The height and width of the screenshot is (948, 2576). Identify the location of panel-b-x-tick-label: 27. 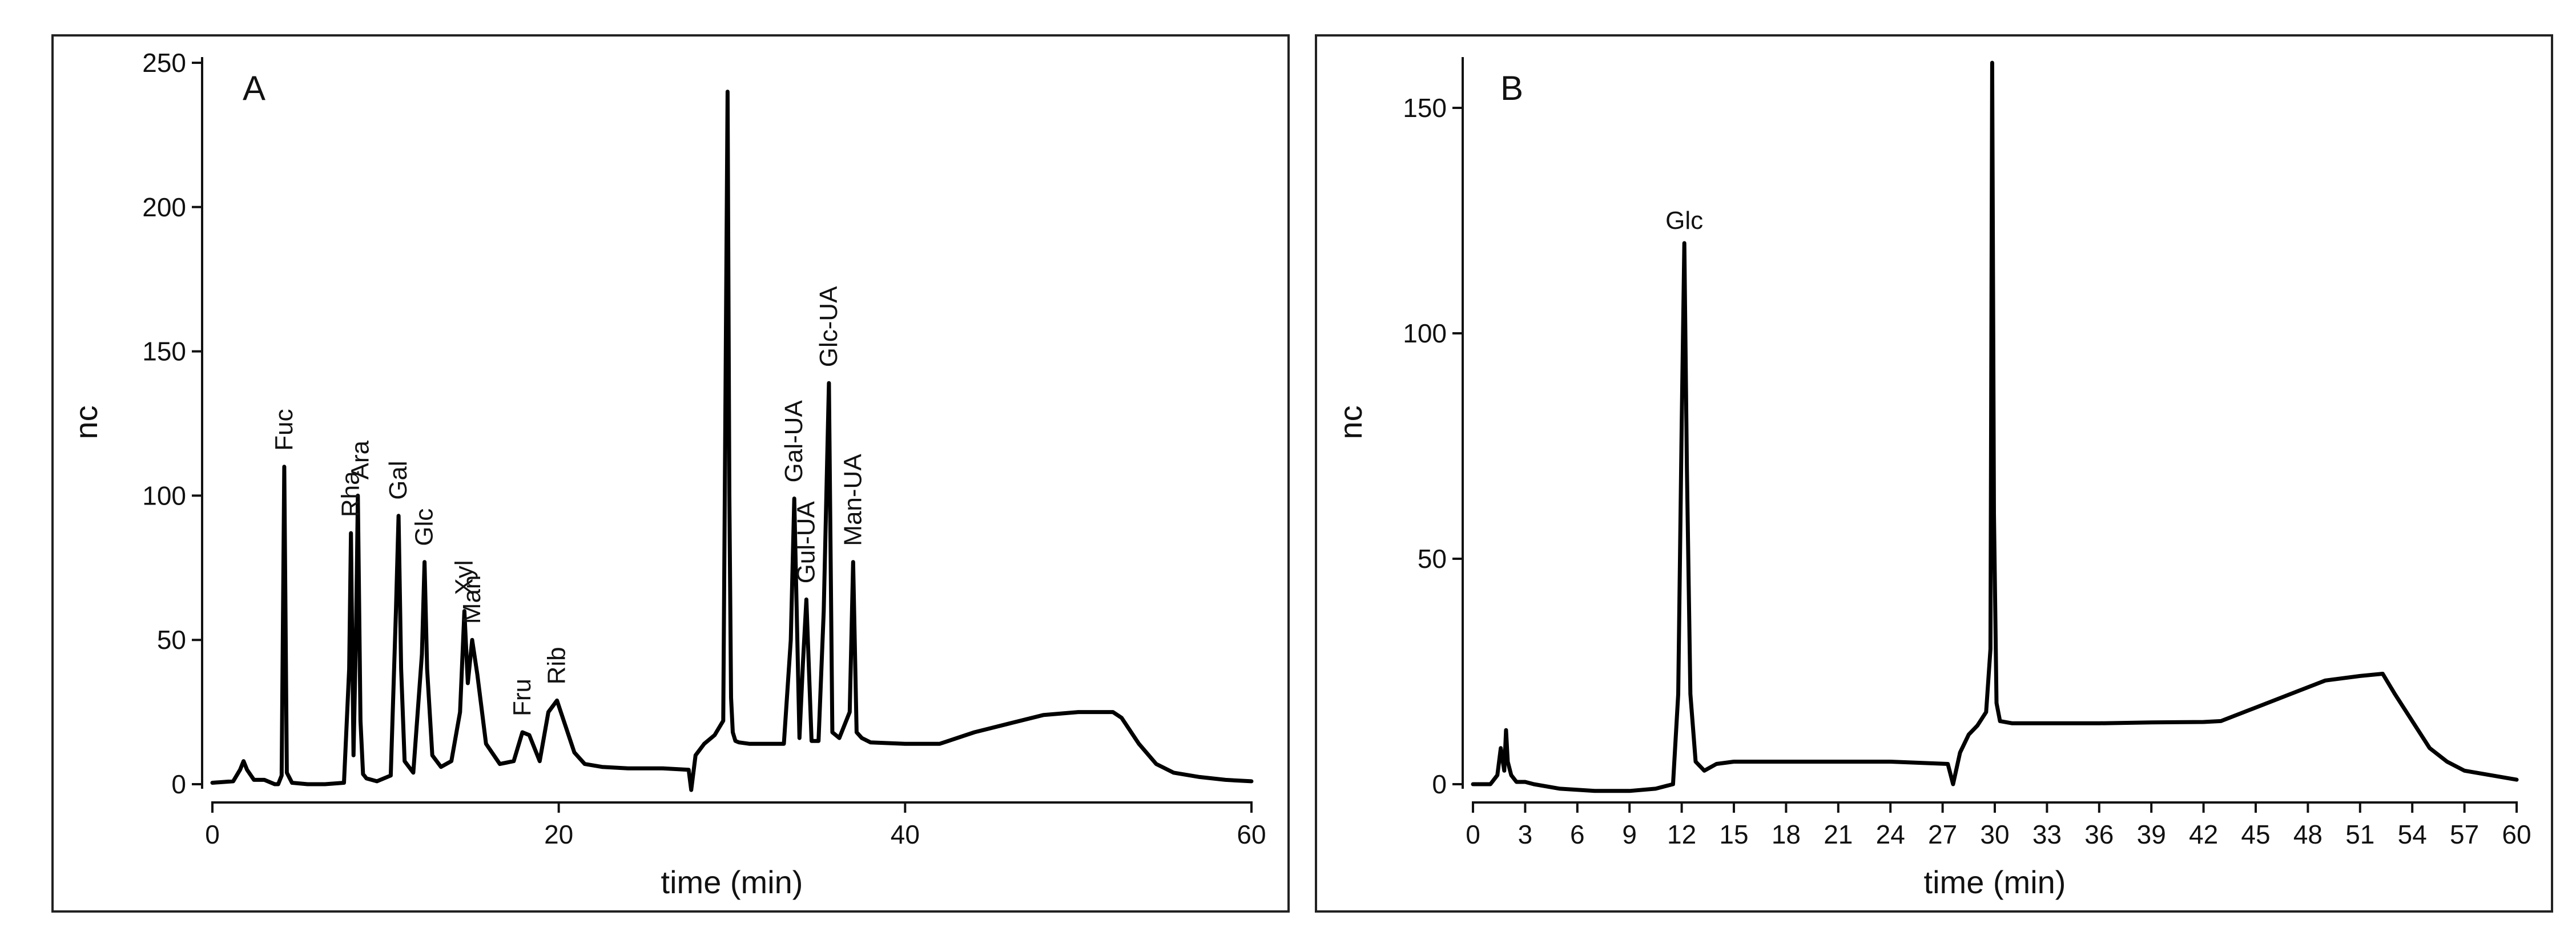
(1942, 834).